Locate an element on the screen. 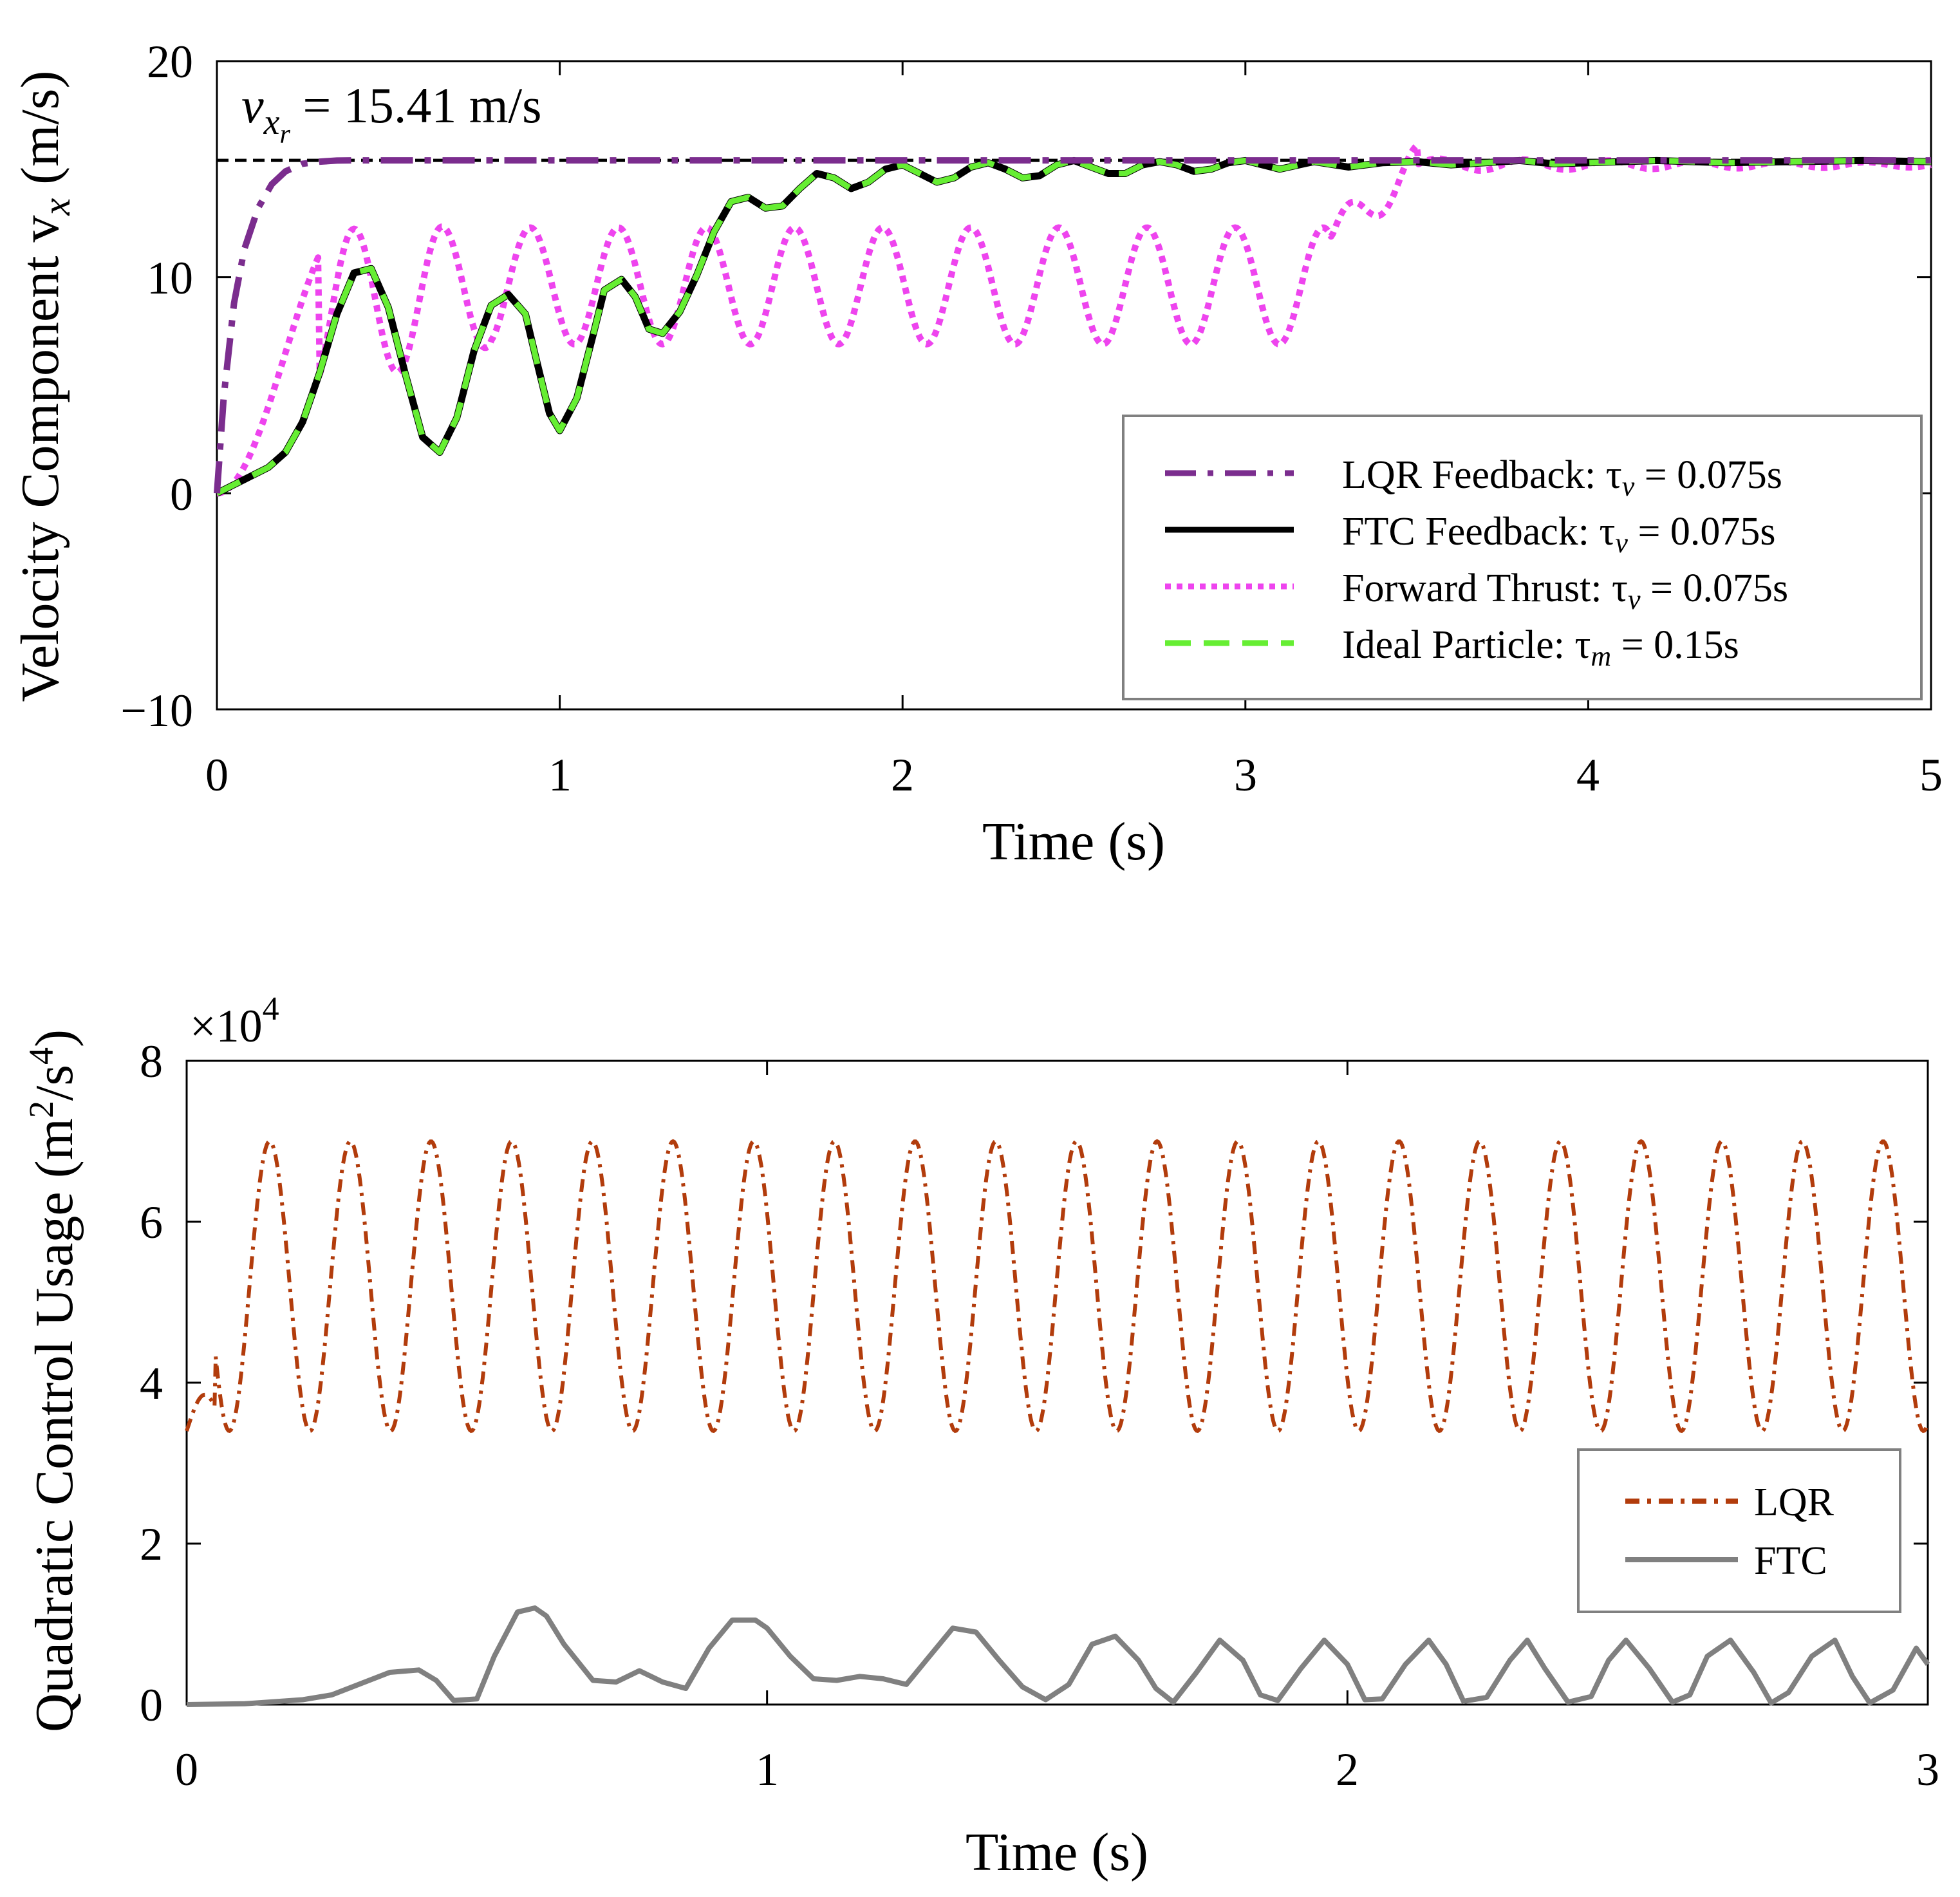 The image size is (1960, 1897). legend-label-lqr: LQR Feedback: τv = 0.075s is located at coordinates (1562, 477).